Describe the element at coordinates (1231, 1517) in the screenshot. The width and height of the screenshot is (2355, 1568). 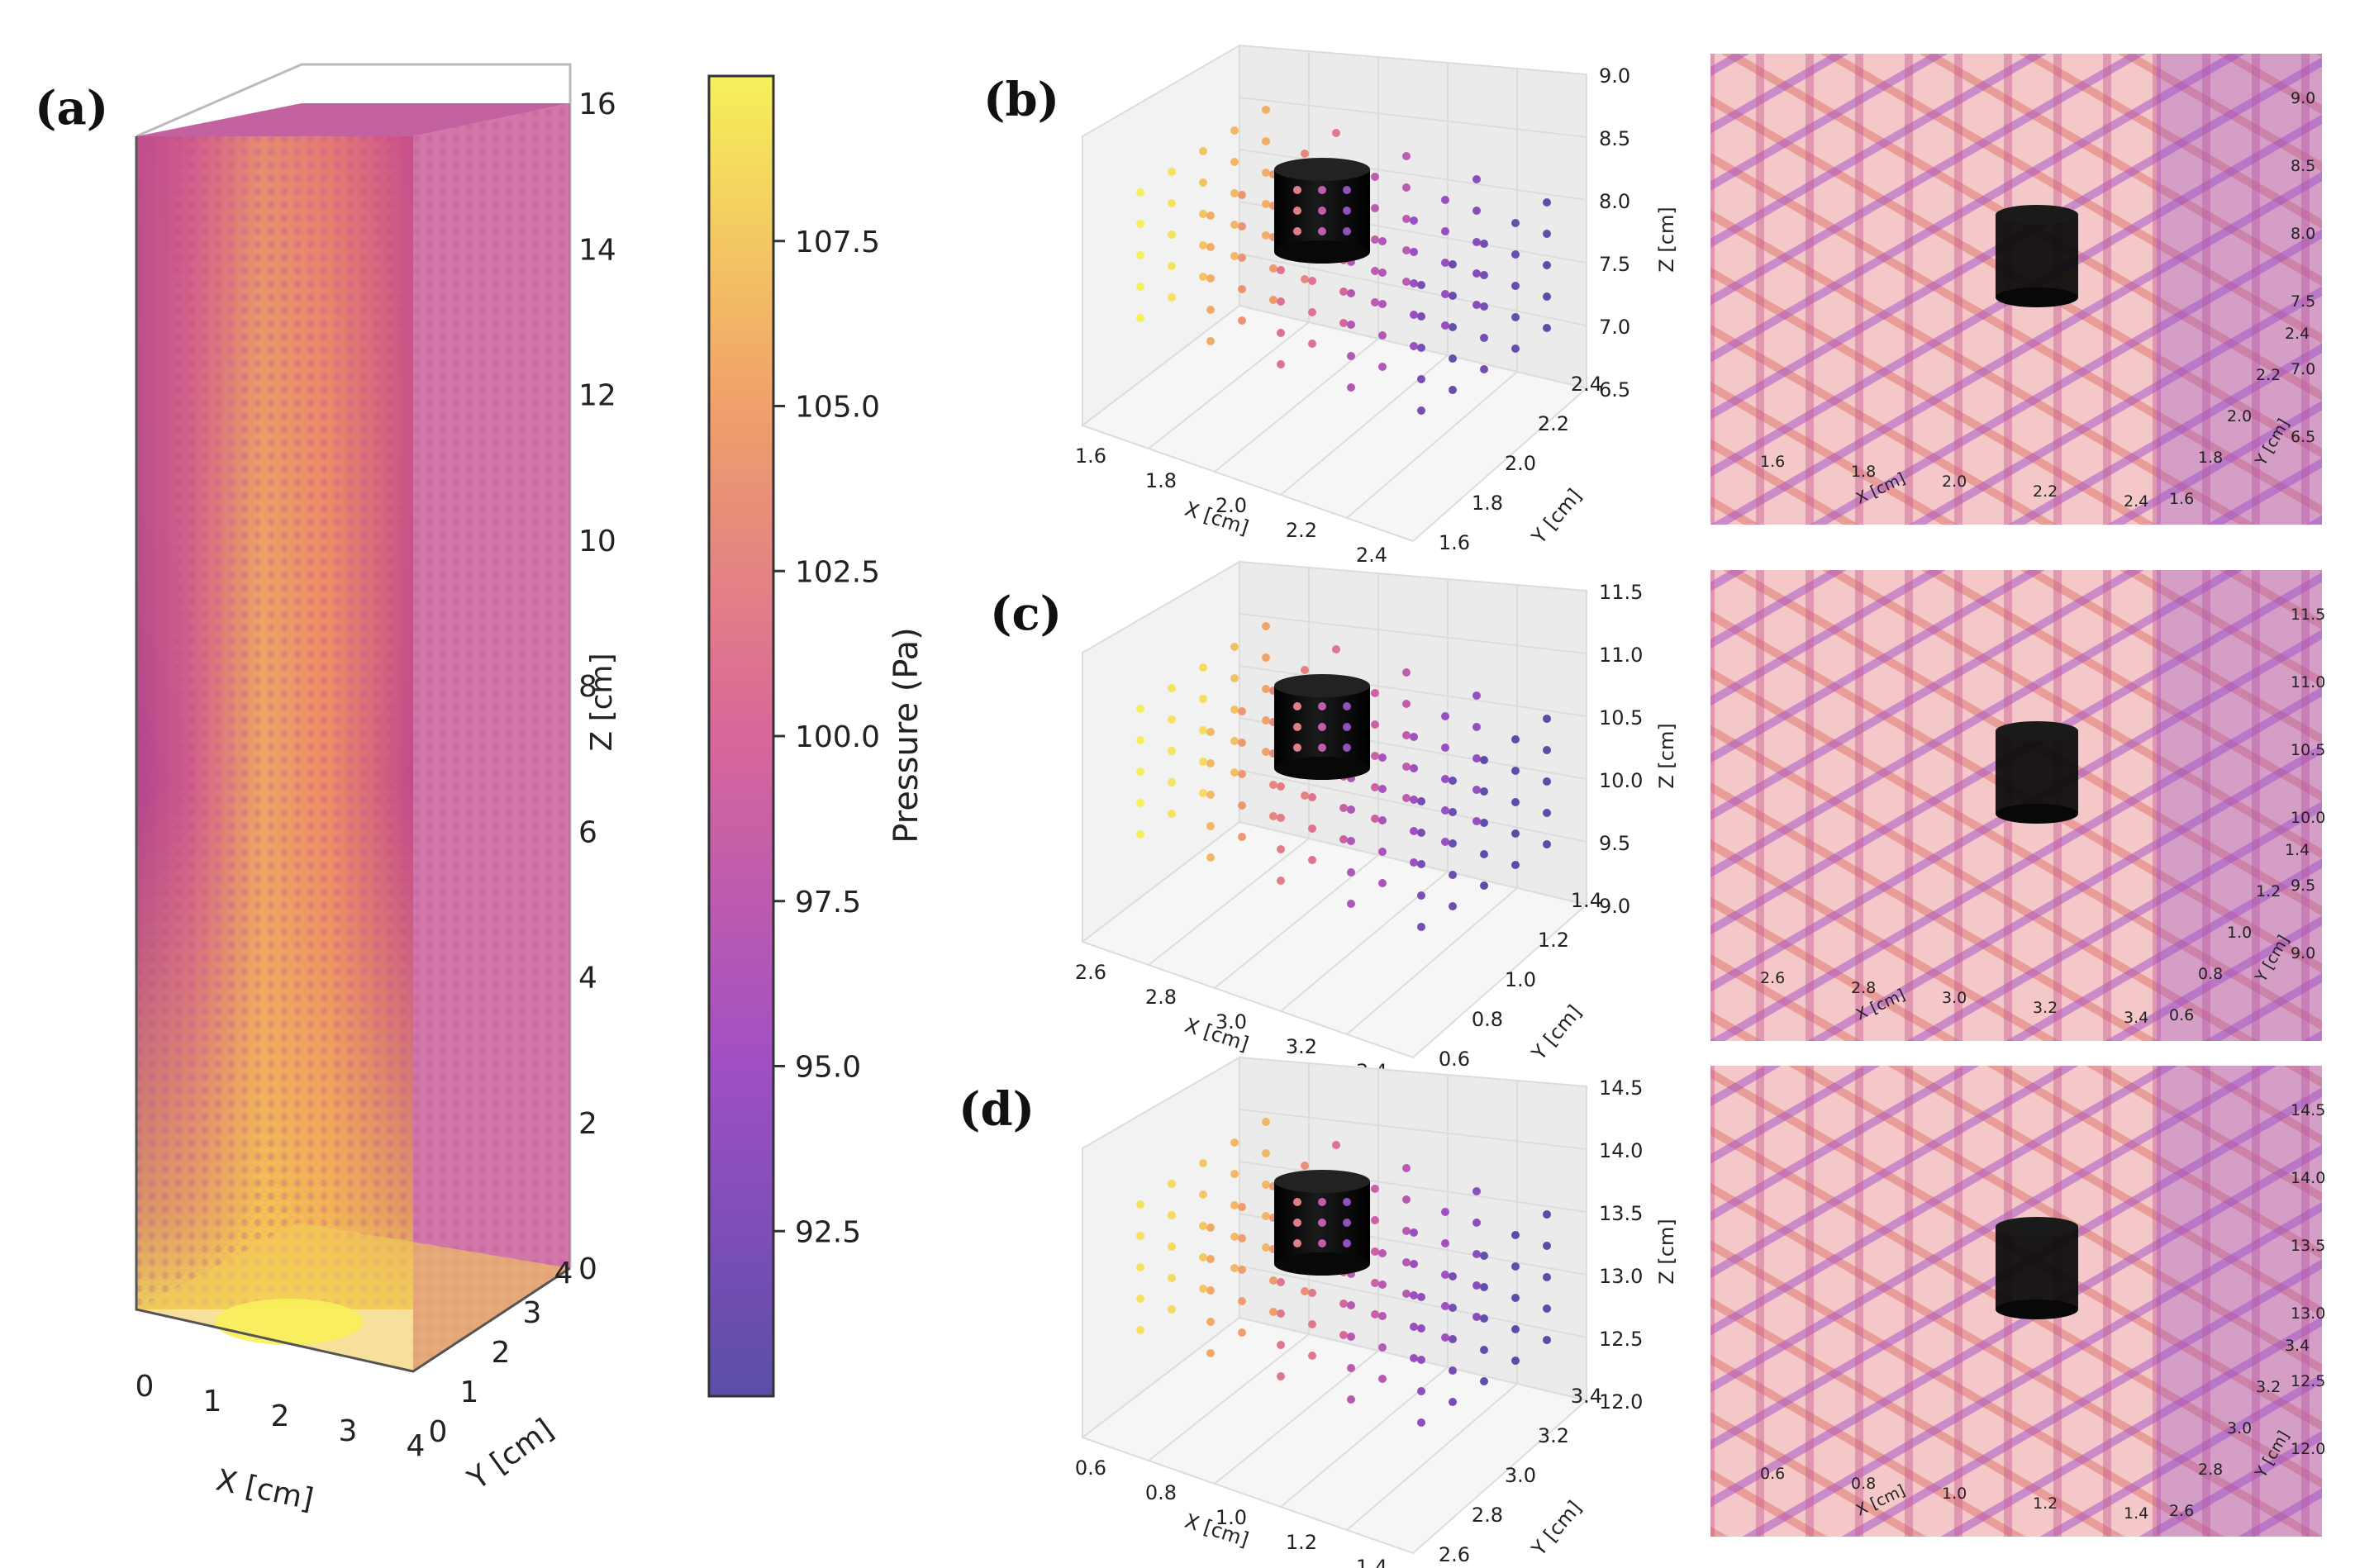
I see `x-tick: 1.0` at that location.